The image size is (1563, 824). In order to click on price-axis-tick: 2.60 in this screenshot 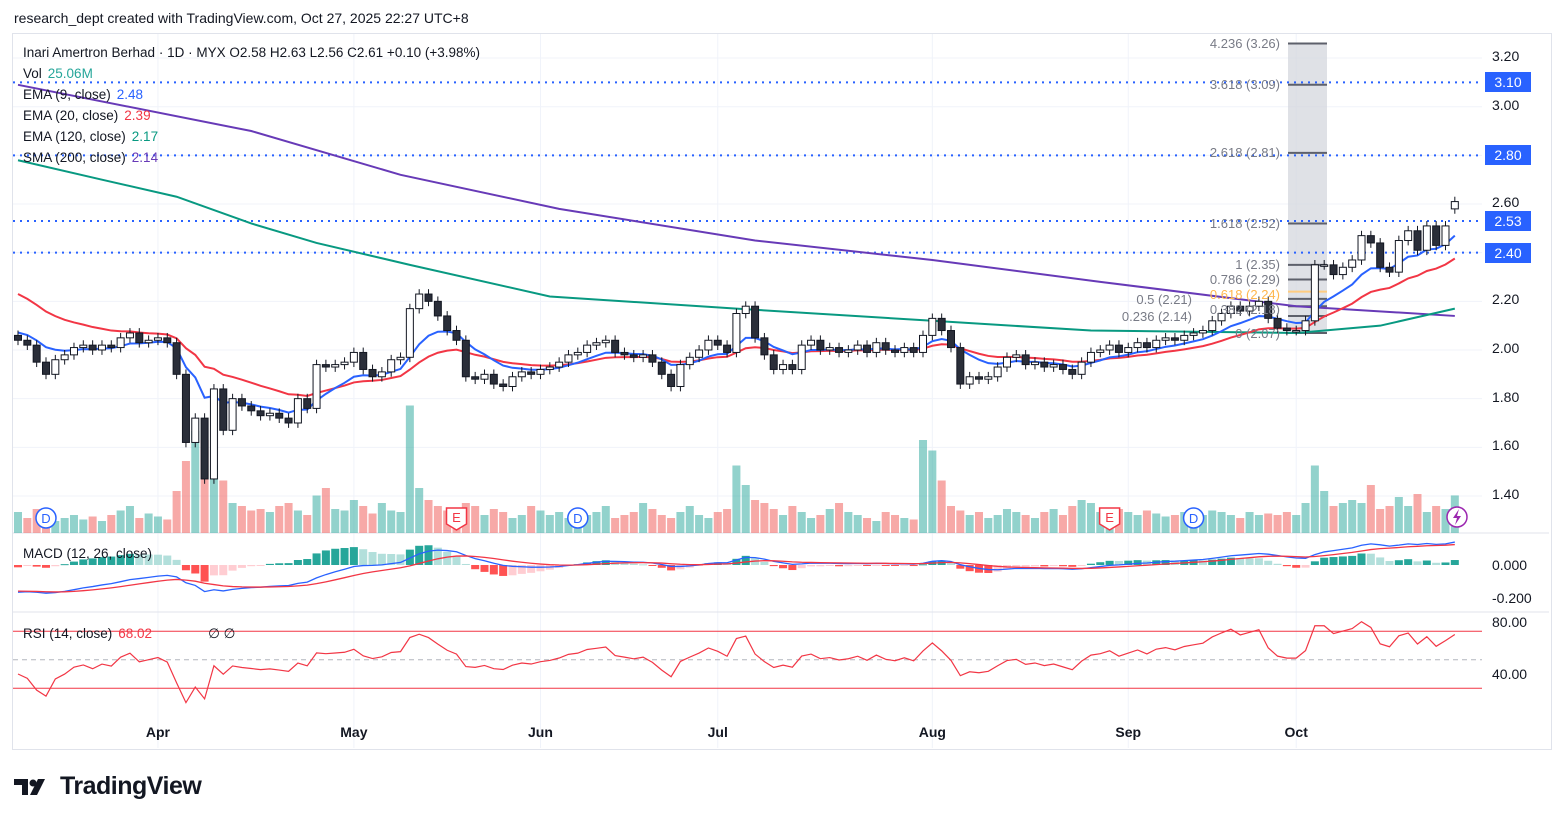, I will do `click(1506, 202)`.